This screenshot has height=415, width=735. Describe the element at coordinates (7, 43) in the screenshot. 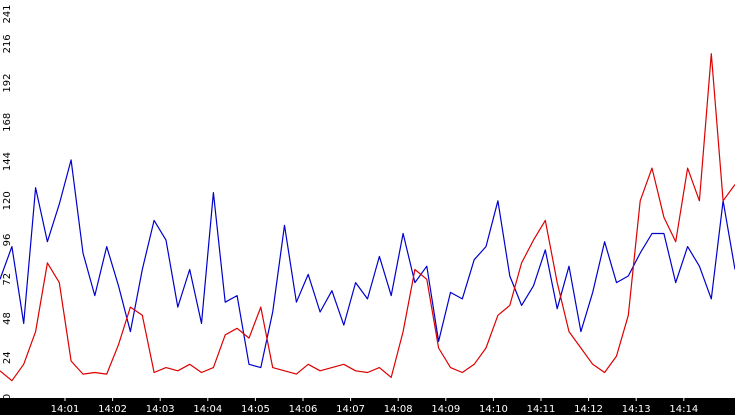

I see `y-tick-label: 216` at that location.